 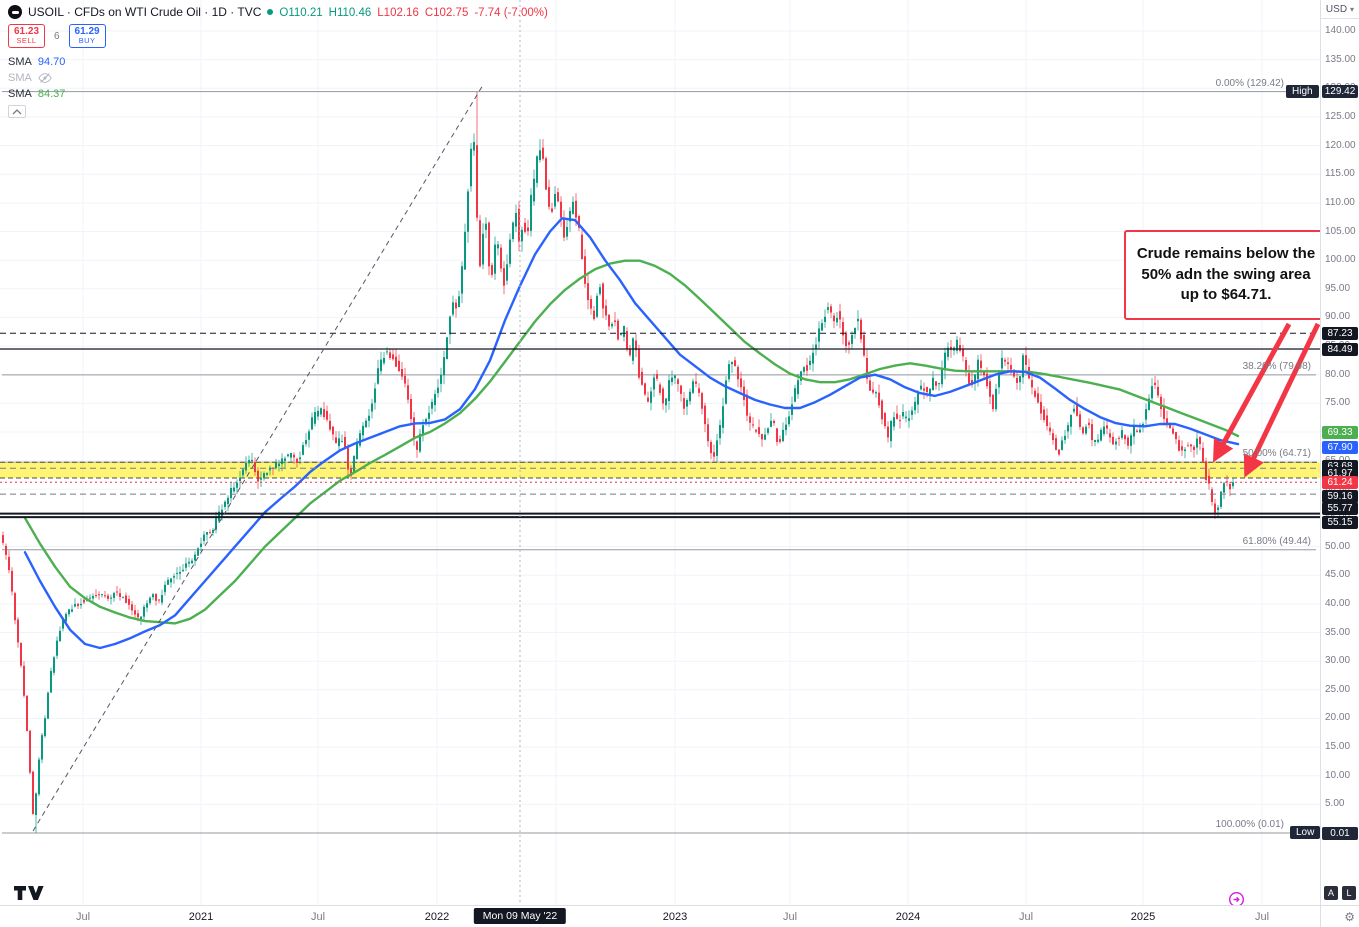 What do you see at coordinates (87, 41) in the screenshot?
I see `buy-label: BUY` at bounding box center [87, 41].